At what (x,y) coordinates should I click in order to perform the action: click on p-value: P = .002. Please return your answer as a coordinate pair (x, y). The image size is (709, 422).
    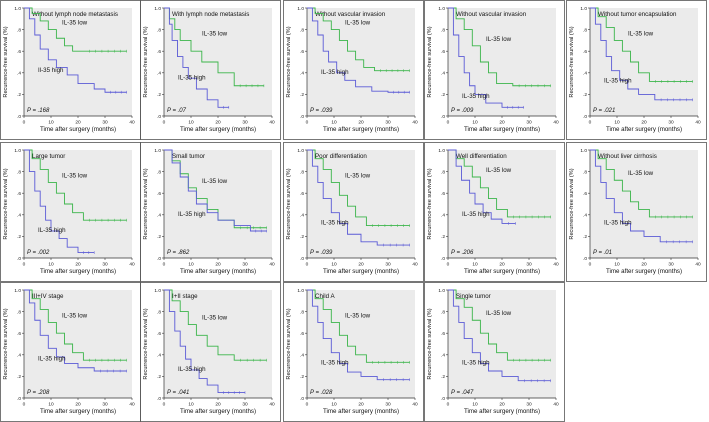
    Looking at the image, I should click on (38, 253).